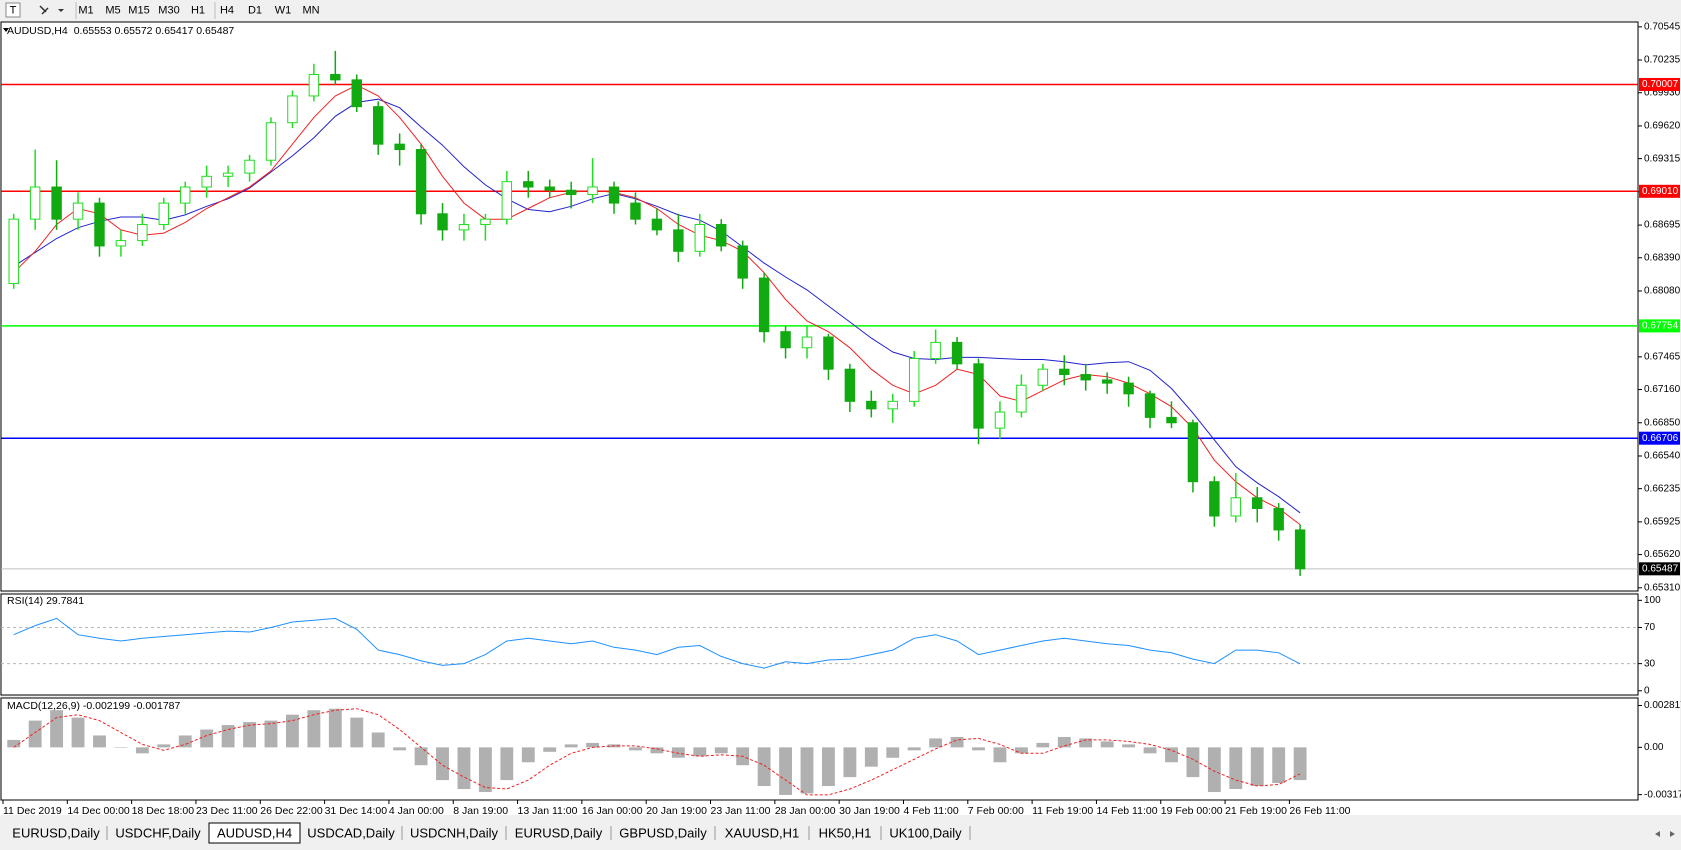 The height and width of the screenshot is (850, 1681). I want to click on timeframe-button: M1, so click(85, 10).